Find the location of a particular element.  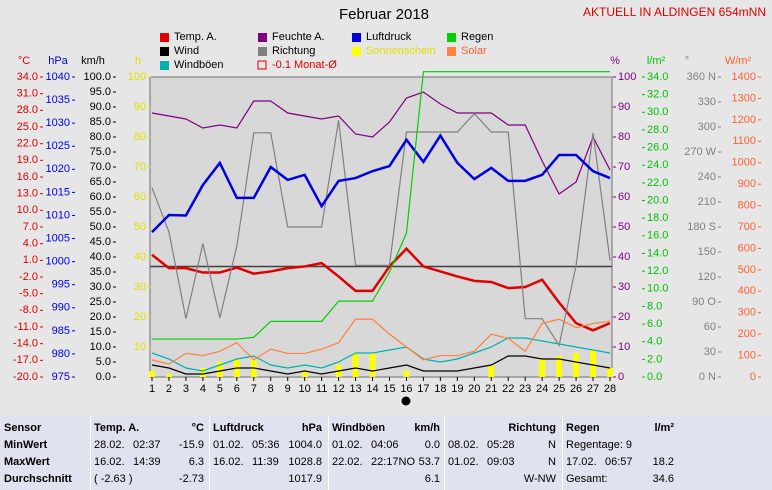

table-cell: 6.3 is located at coordinates (196, 462).